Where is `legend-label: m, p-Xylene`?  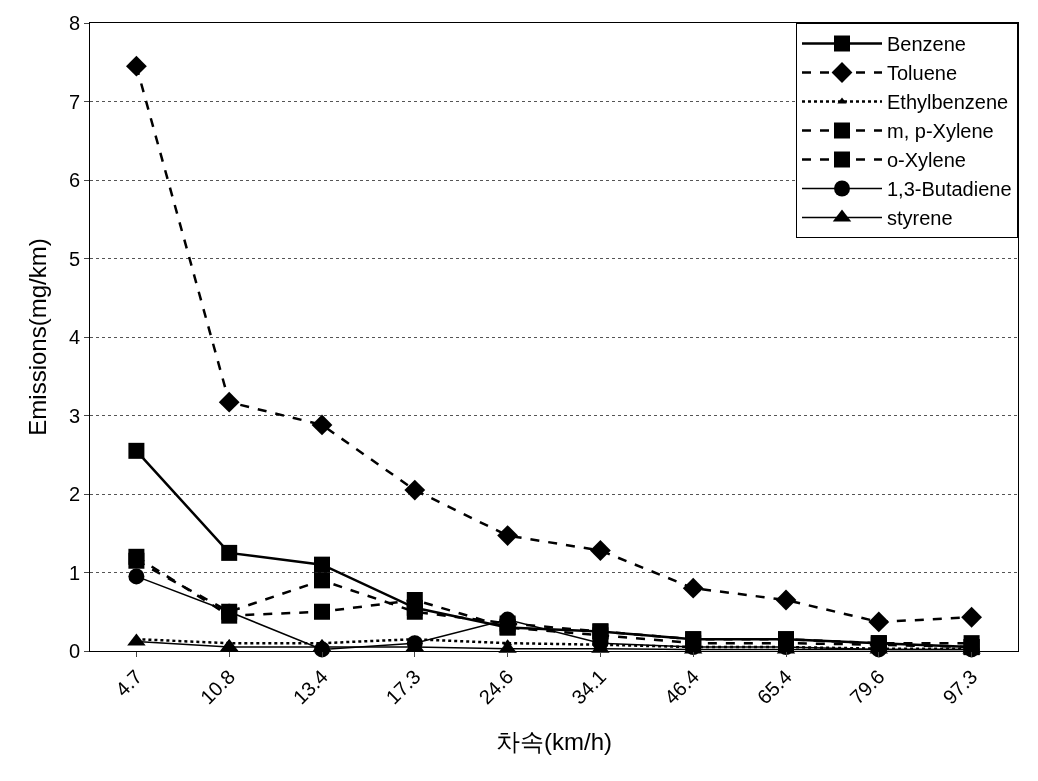
legend-label: m, p-Xylene is located at coordinates (940, 131).